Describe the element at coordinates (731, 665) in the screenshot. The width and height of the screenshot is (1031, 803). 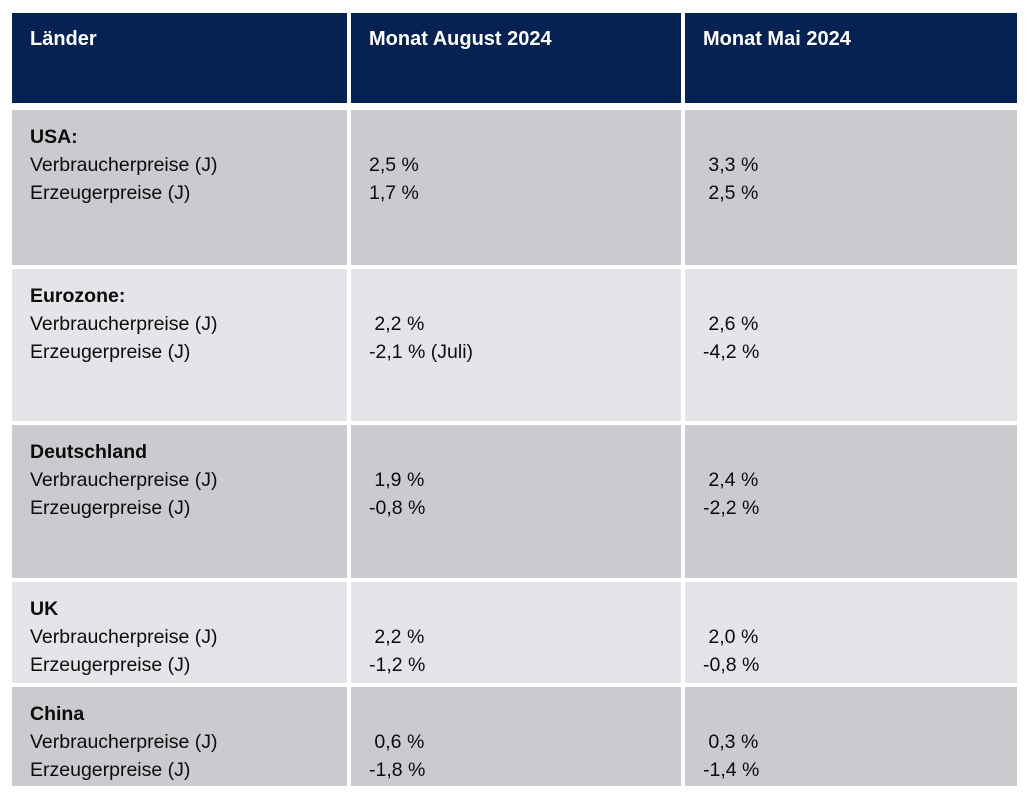
I see `value-mai-erzeugerpreise: -0,8 %` at that location.